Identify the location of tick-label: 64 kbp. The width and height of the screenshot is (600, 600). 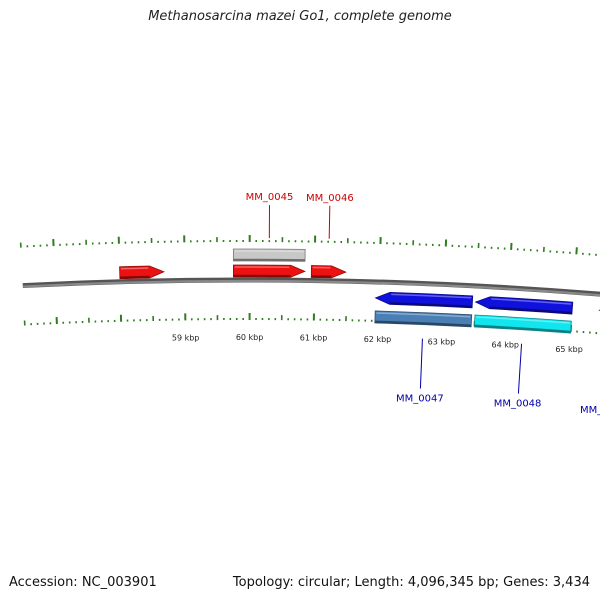
(506, 345).